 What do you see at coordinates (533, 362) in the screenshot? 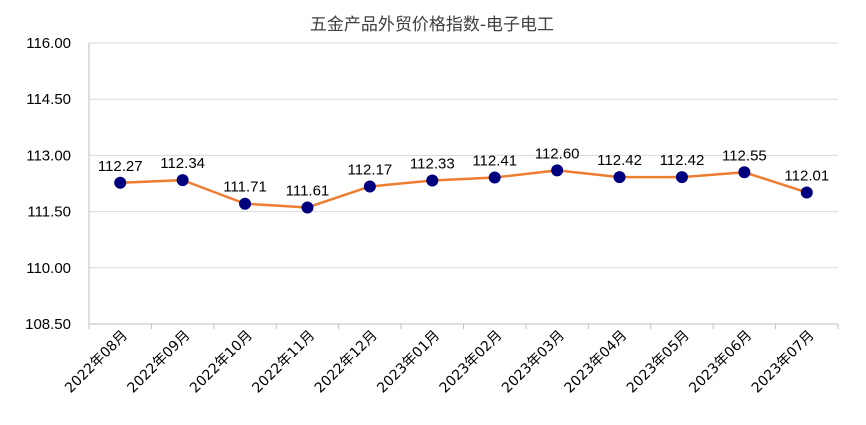
I see `x-tick-label: 2023年03月` at bounding box center [533, 362].